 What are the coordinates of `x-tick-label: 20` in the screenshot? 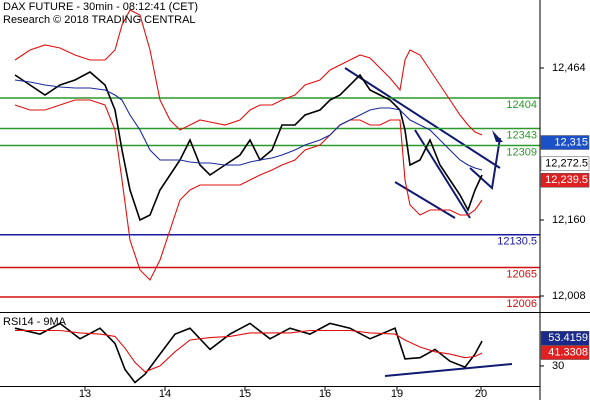 It's located at (481, 394).